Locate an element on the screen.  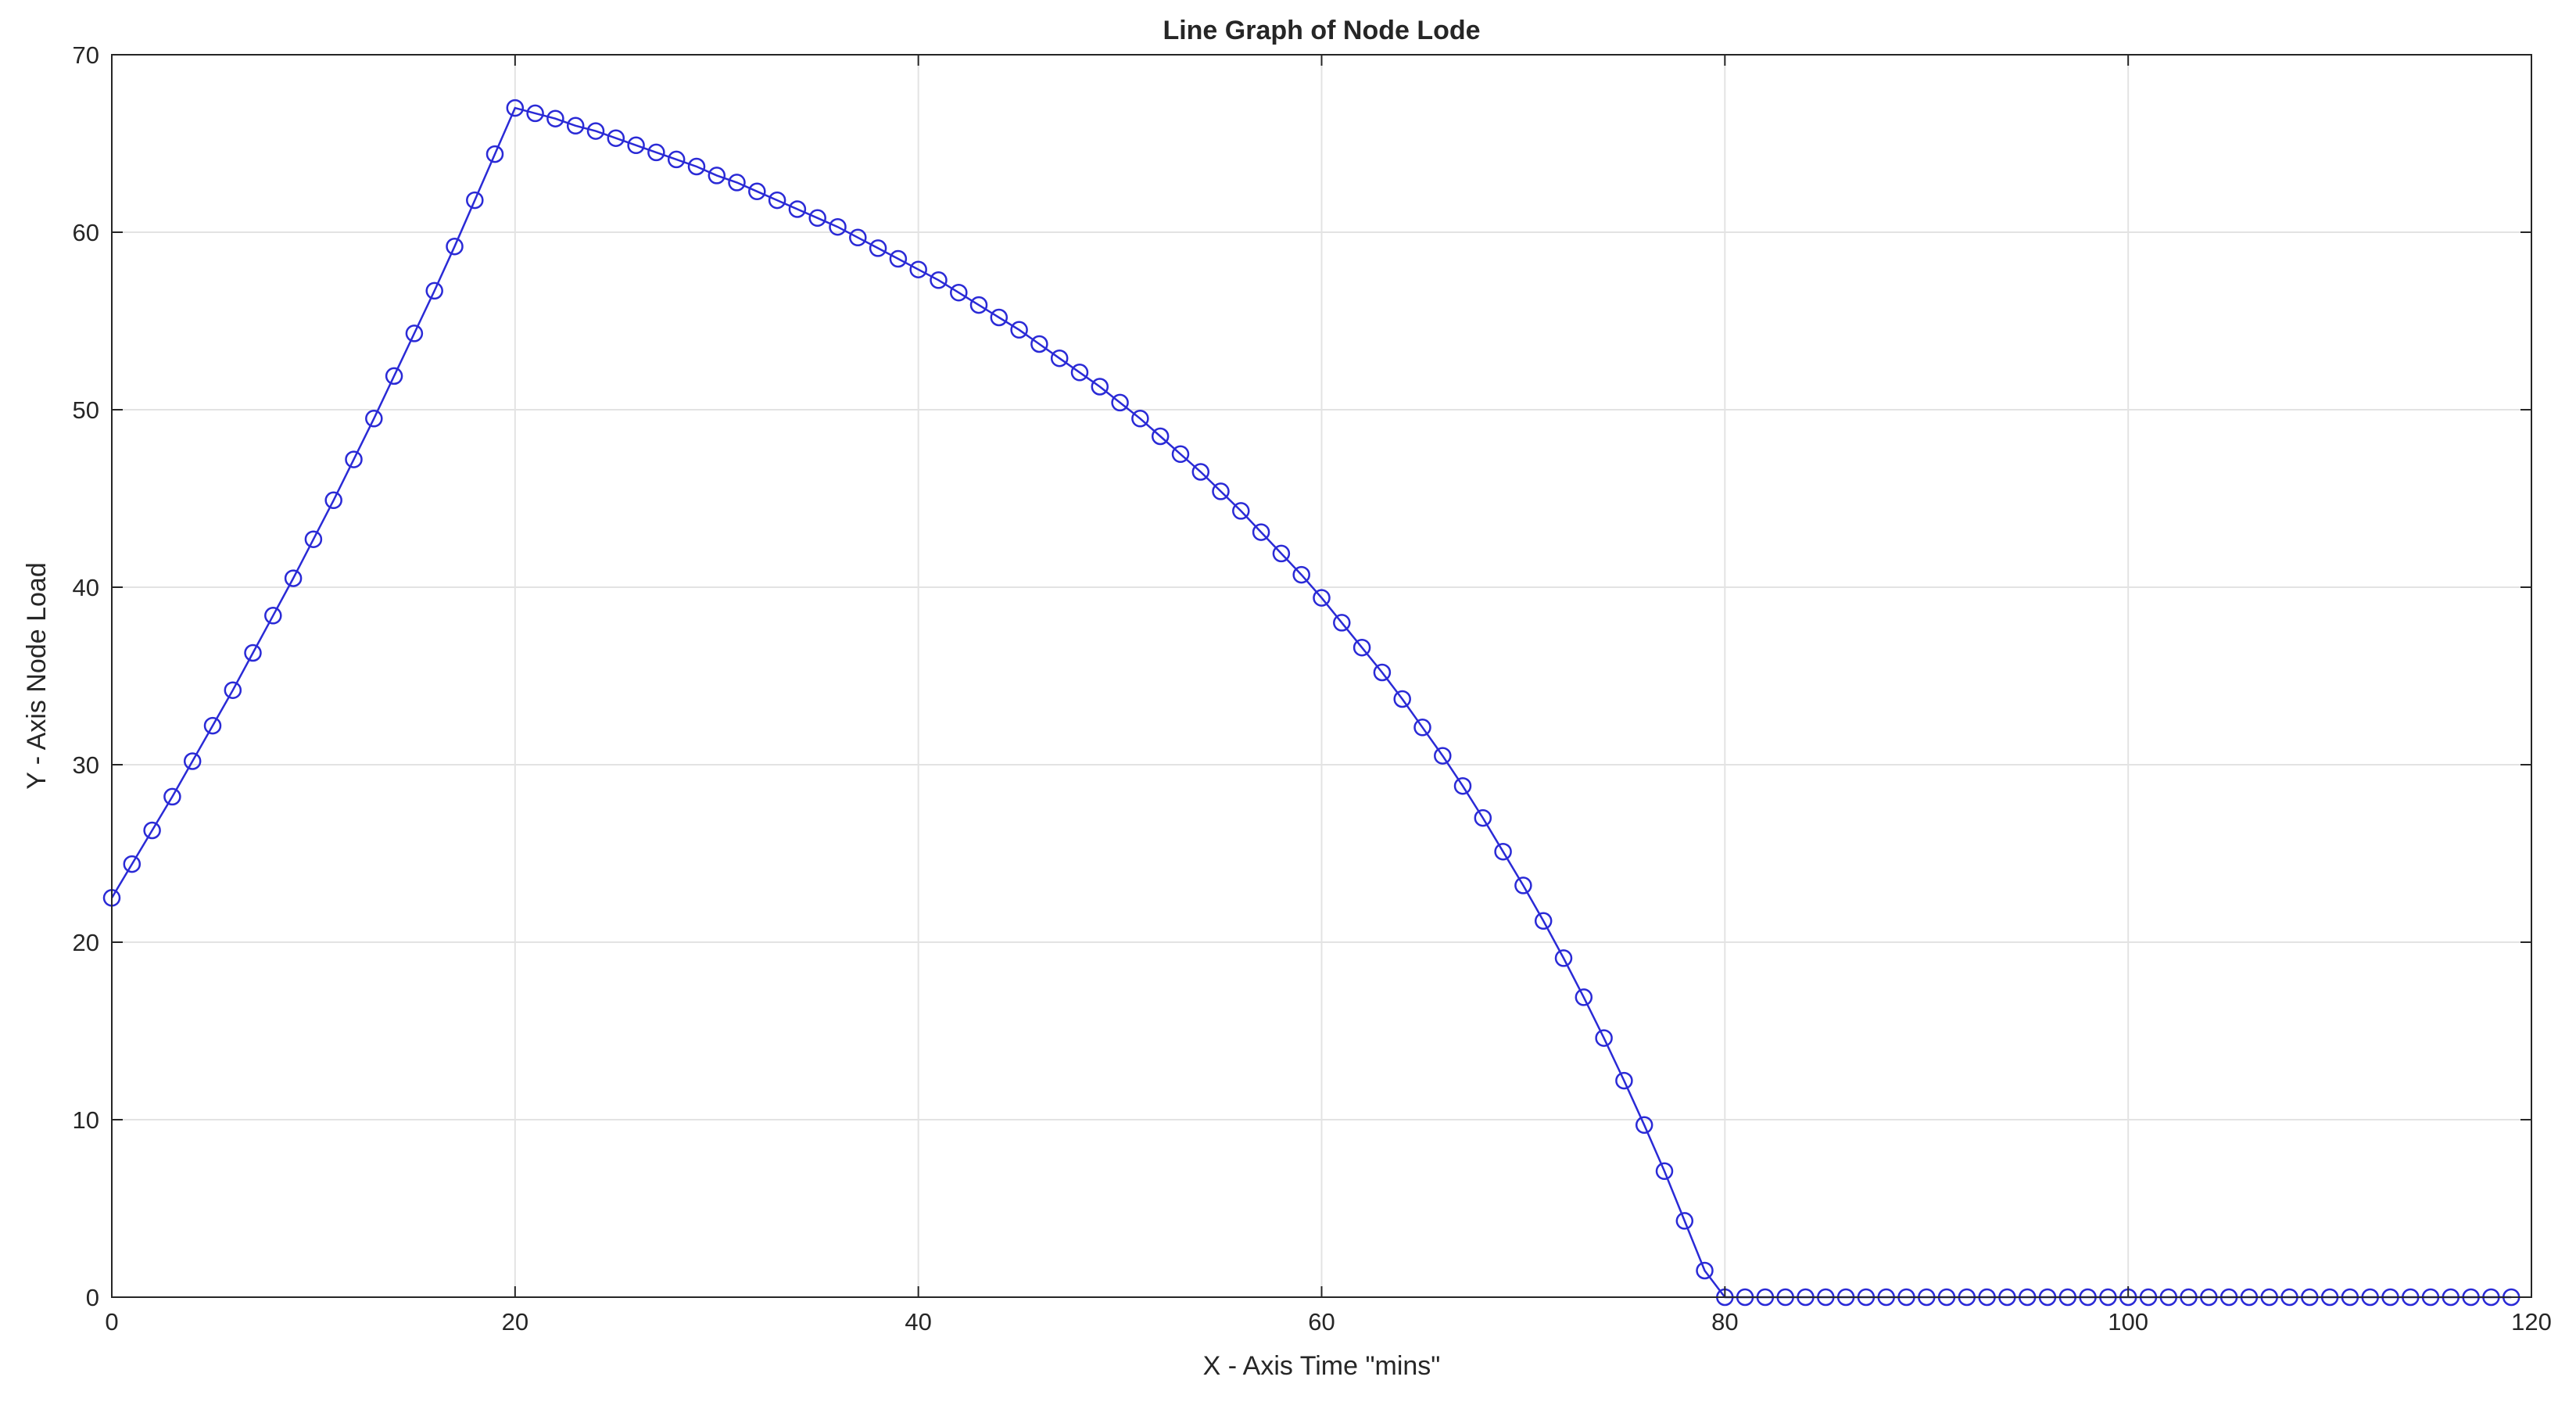
x-tick-label: 100 is located at coordinates (2128, 1322).